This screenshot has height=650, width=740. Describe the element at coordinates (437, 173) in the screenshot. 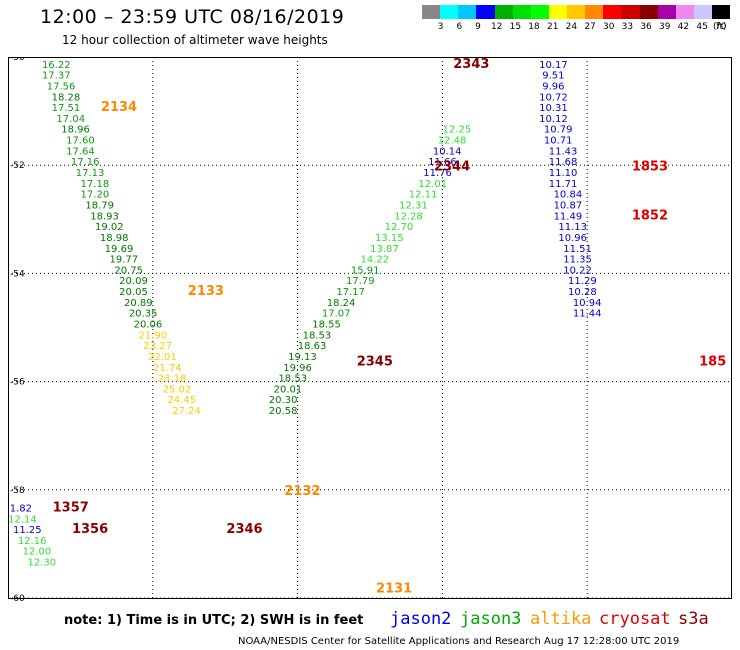

I see `wave-height-point: 11.76` at that location.